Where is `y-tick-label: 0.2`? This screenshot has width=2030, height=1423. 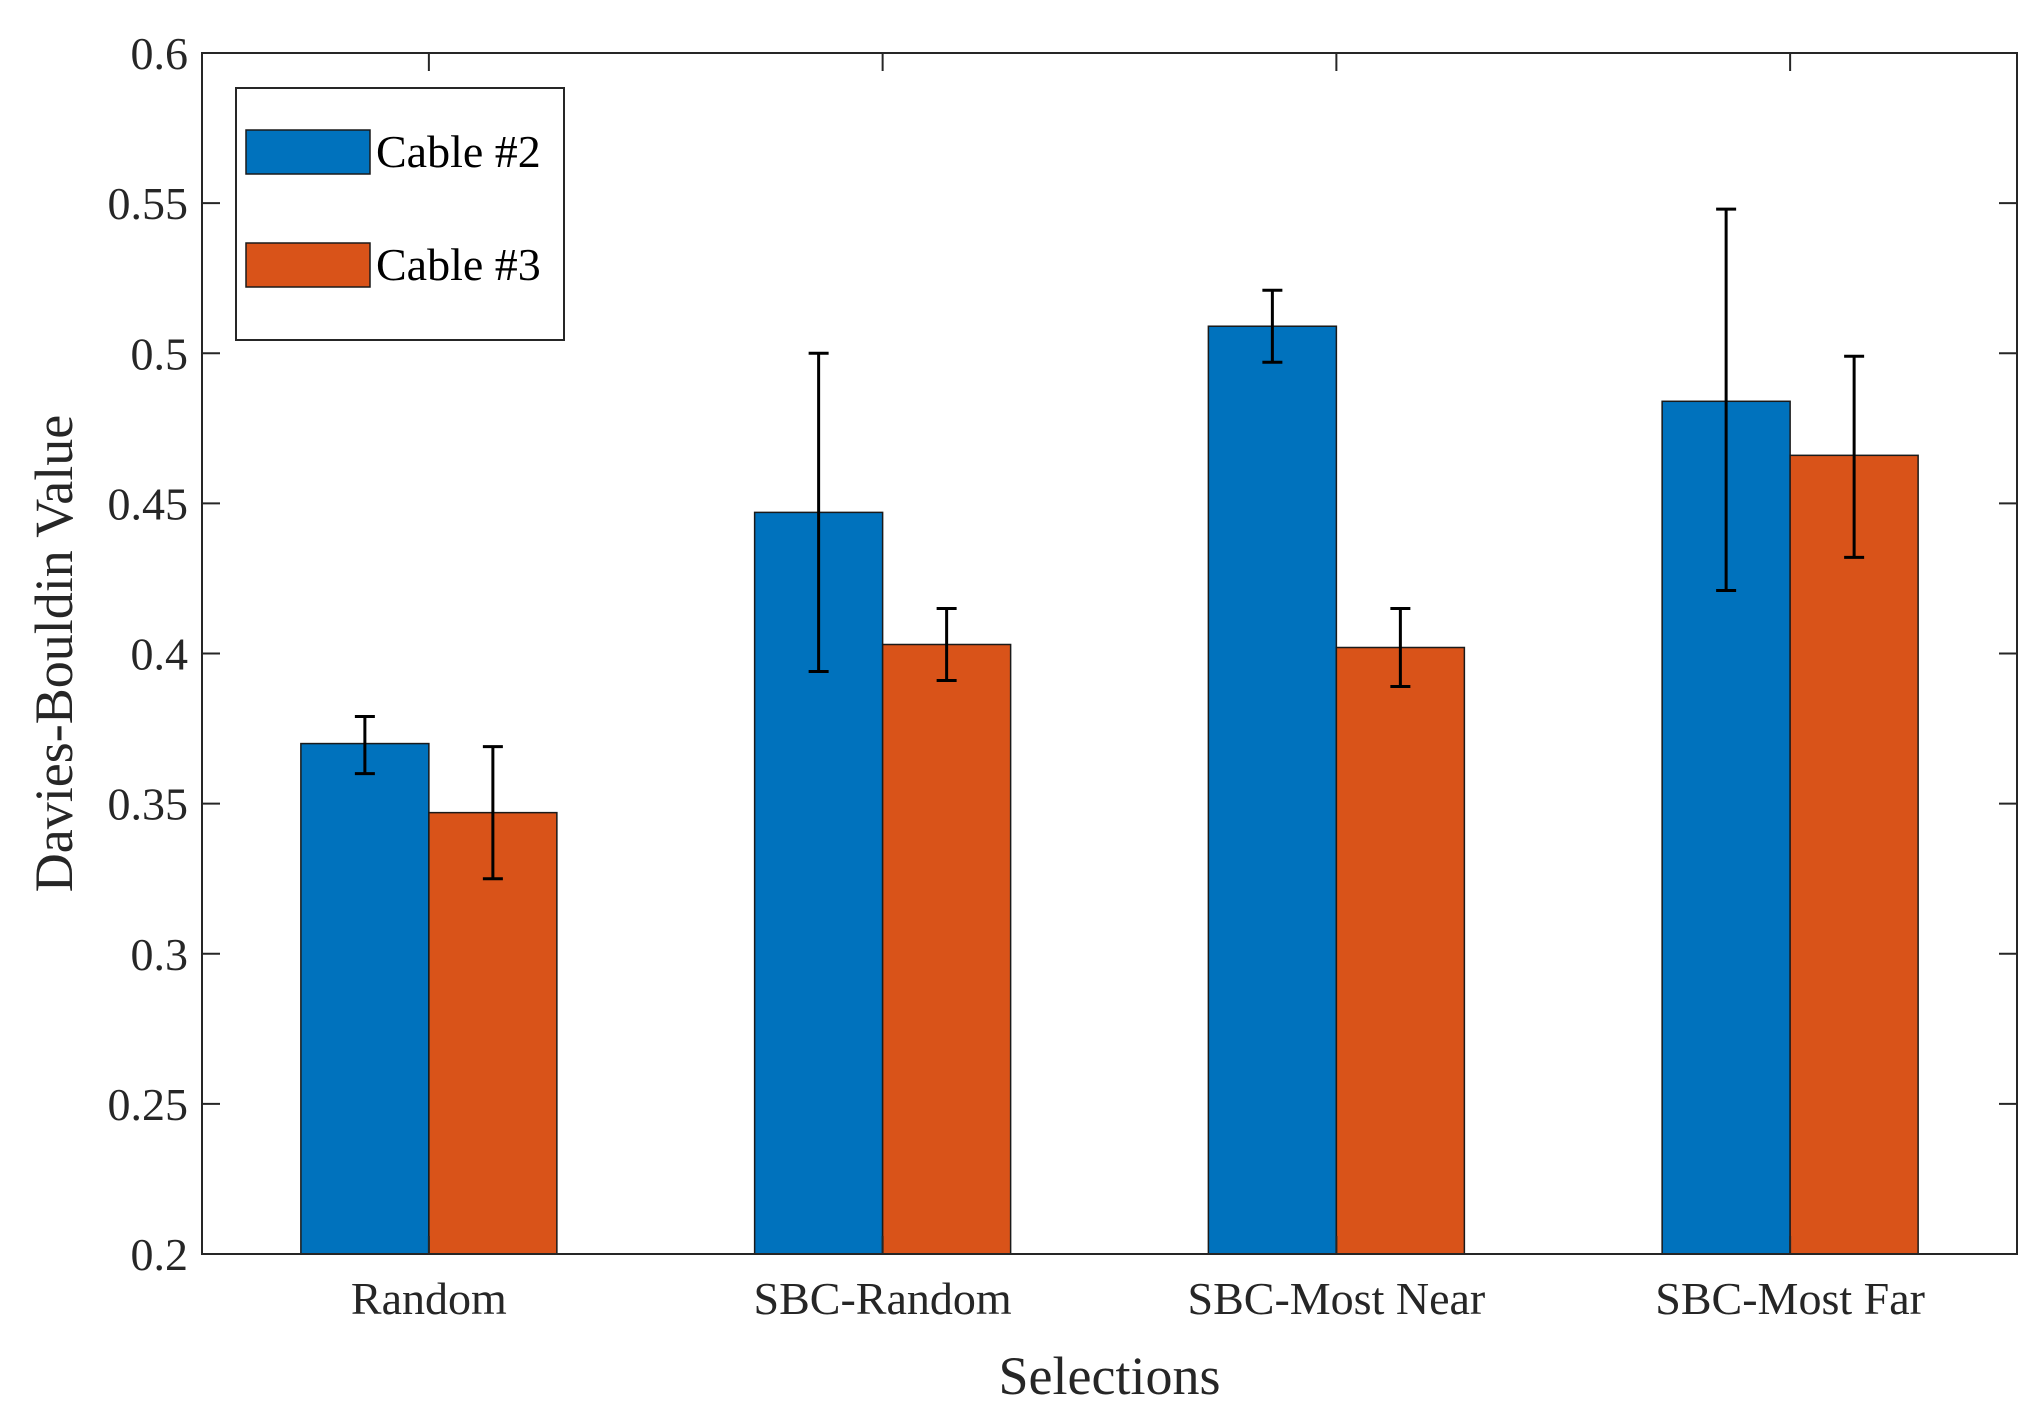 y-tick-label: 0.2 is located at coordinates (160, 1254).